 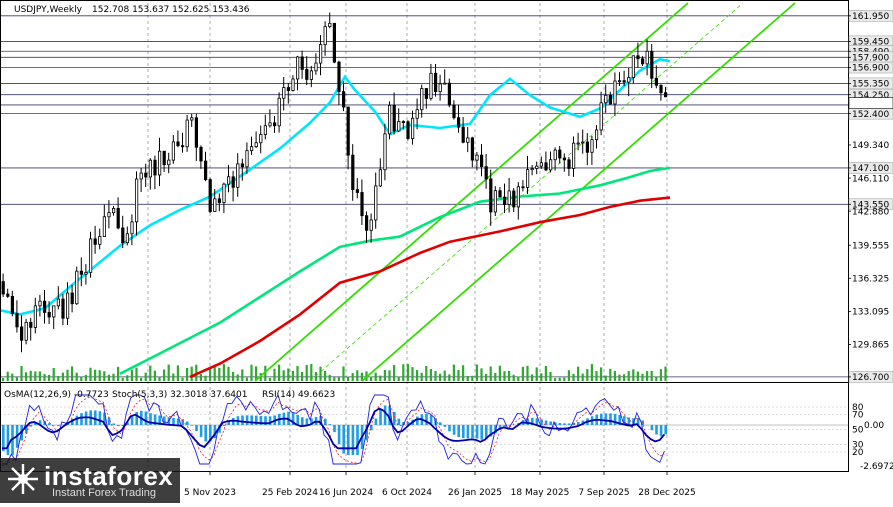 I want to click on watermark-tagline: Instant Forex Trading, so click(x=104, y=493).